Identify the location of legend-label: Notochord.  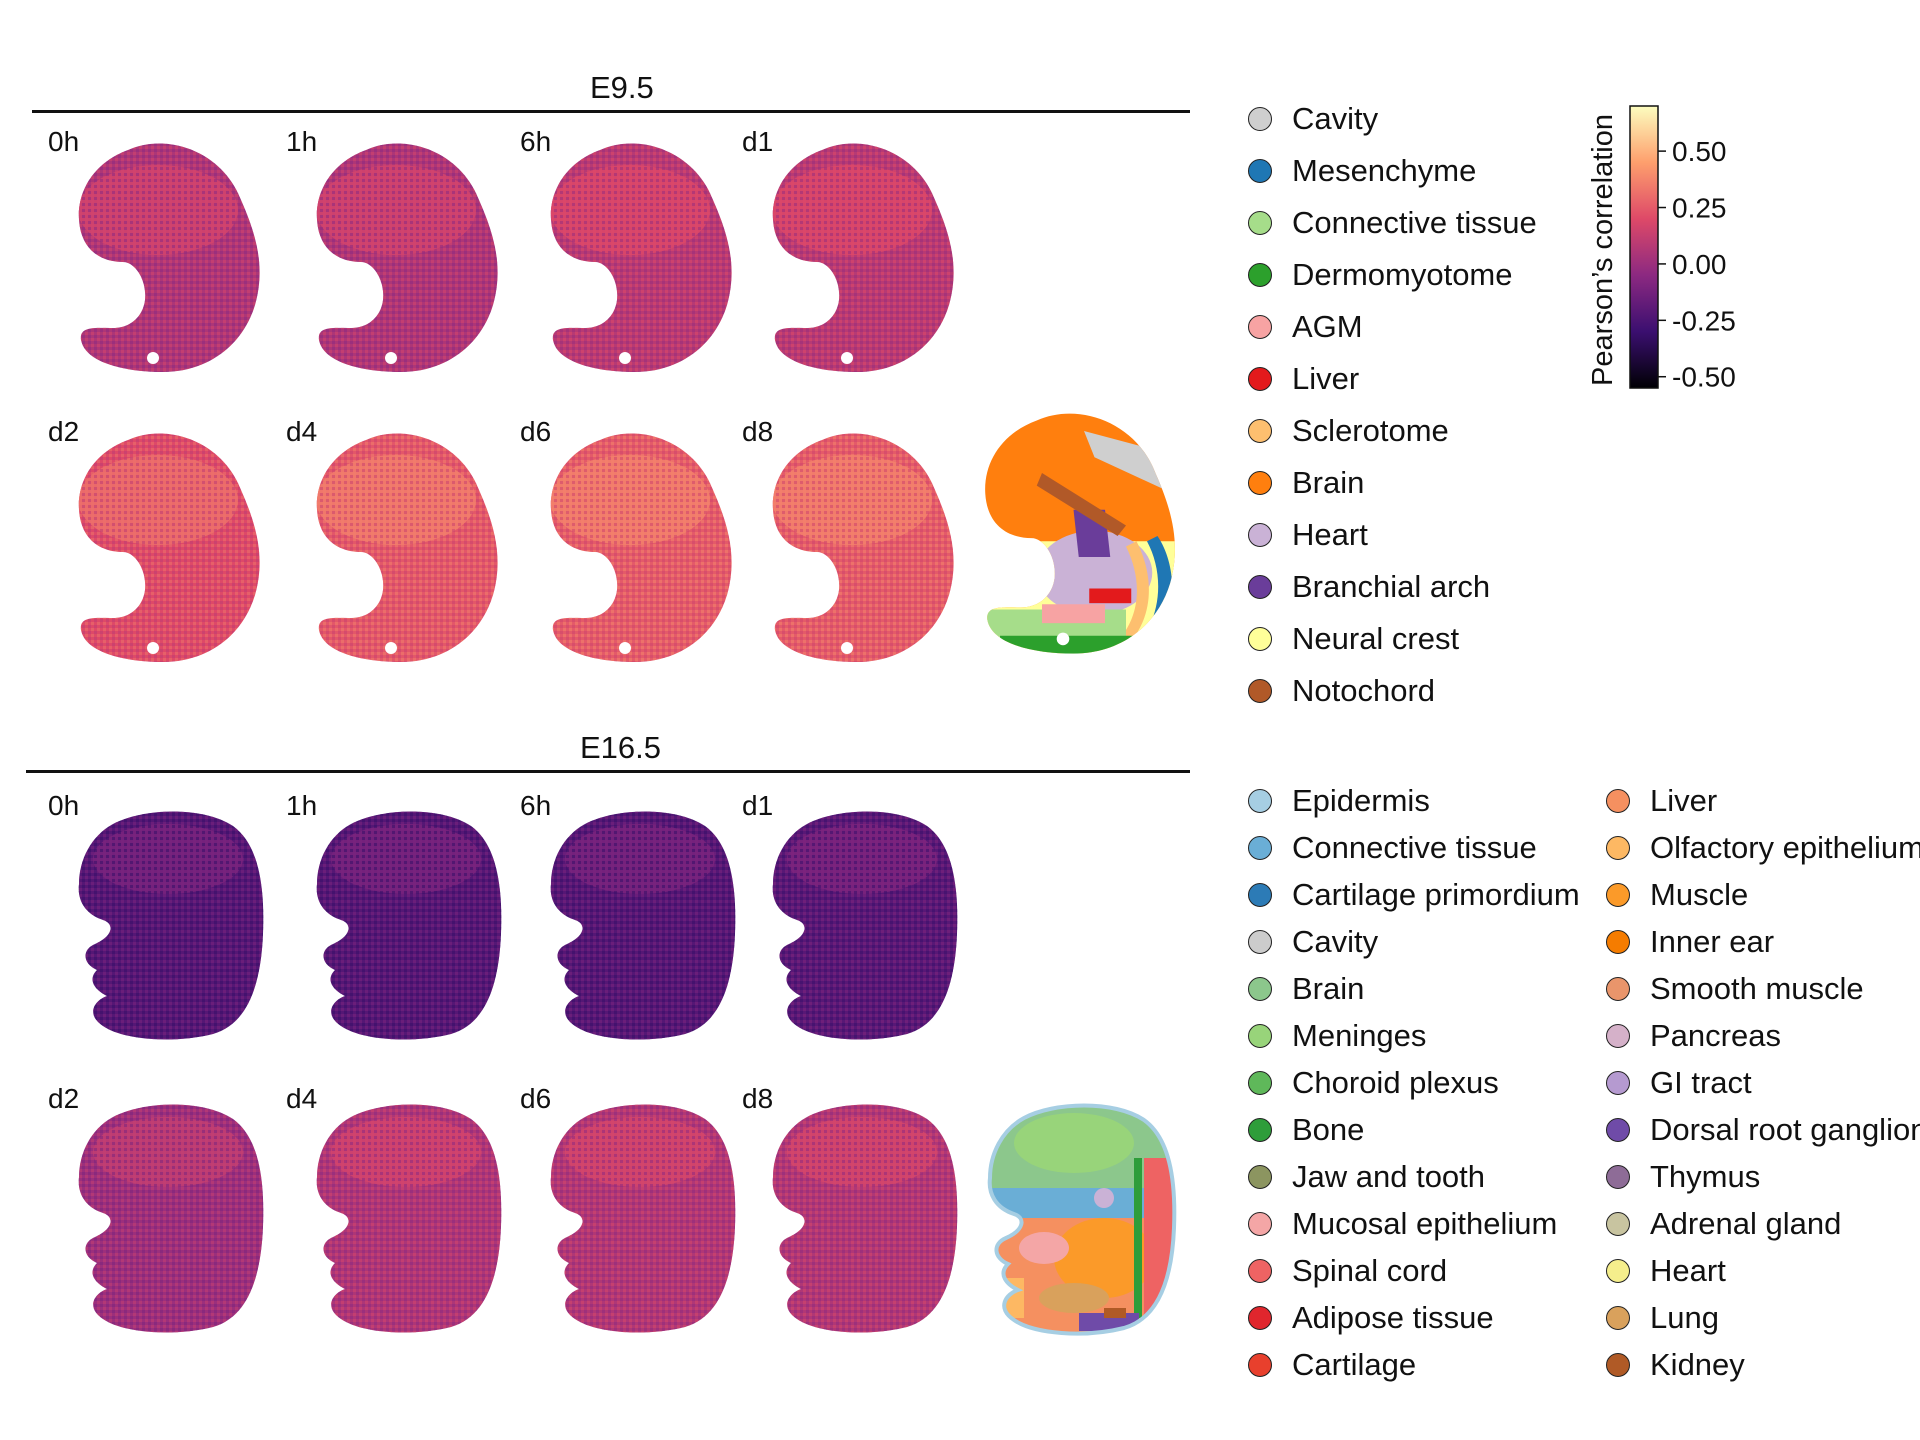
(1364, 690).